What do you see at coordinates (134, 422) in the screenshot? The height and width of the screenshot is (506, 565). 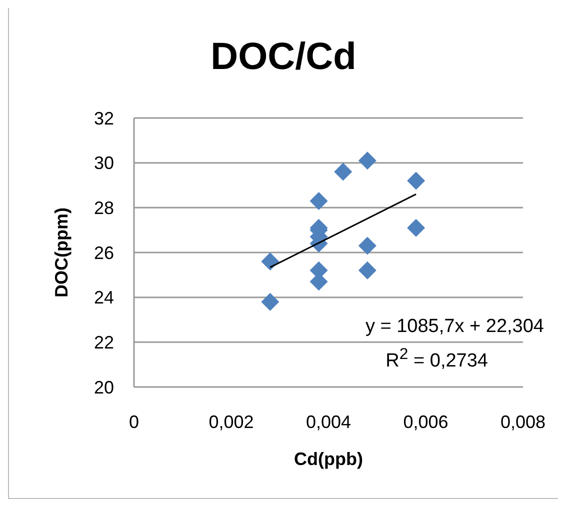 I see `x-tick-label: 0` at bounding box center [134, 422].